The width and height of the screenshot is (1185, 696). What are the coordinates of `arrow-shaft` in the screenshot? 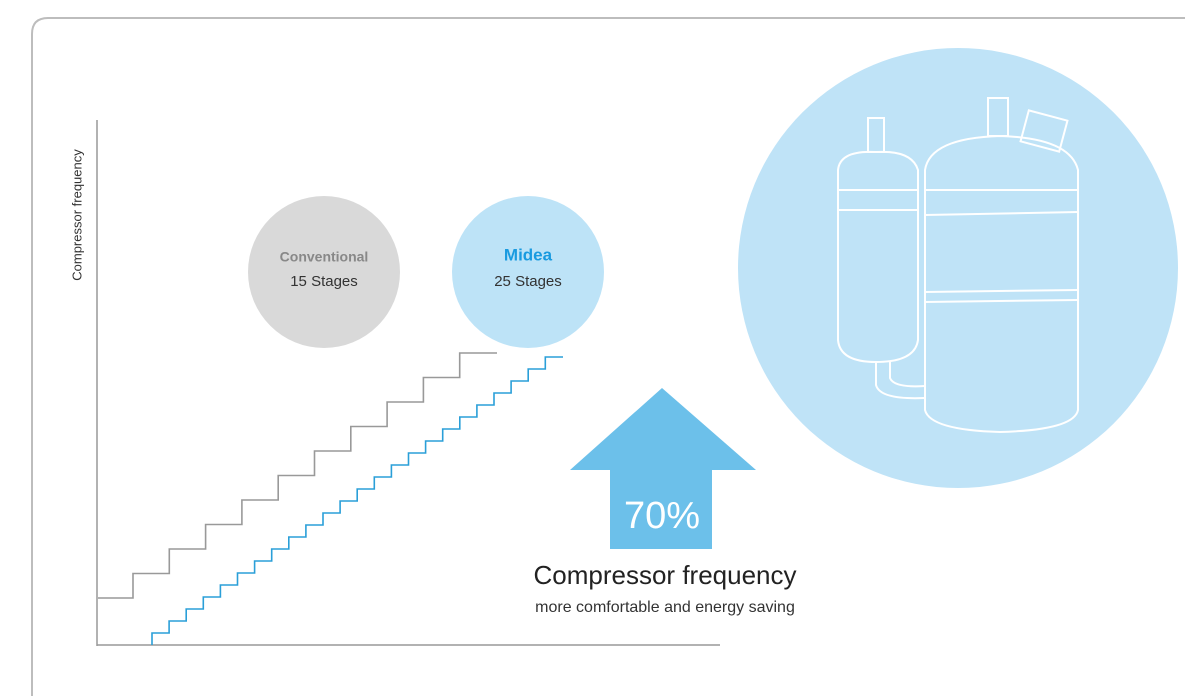 It's located at (661, 509).